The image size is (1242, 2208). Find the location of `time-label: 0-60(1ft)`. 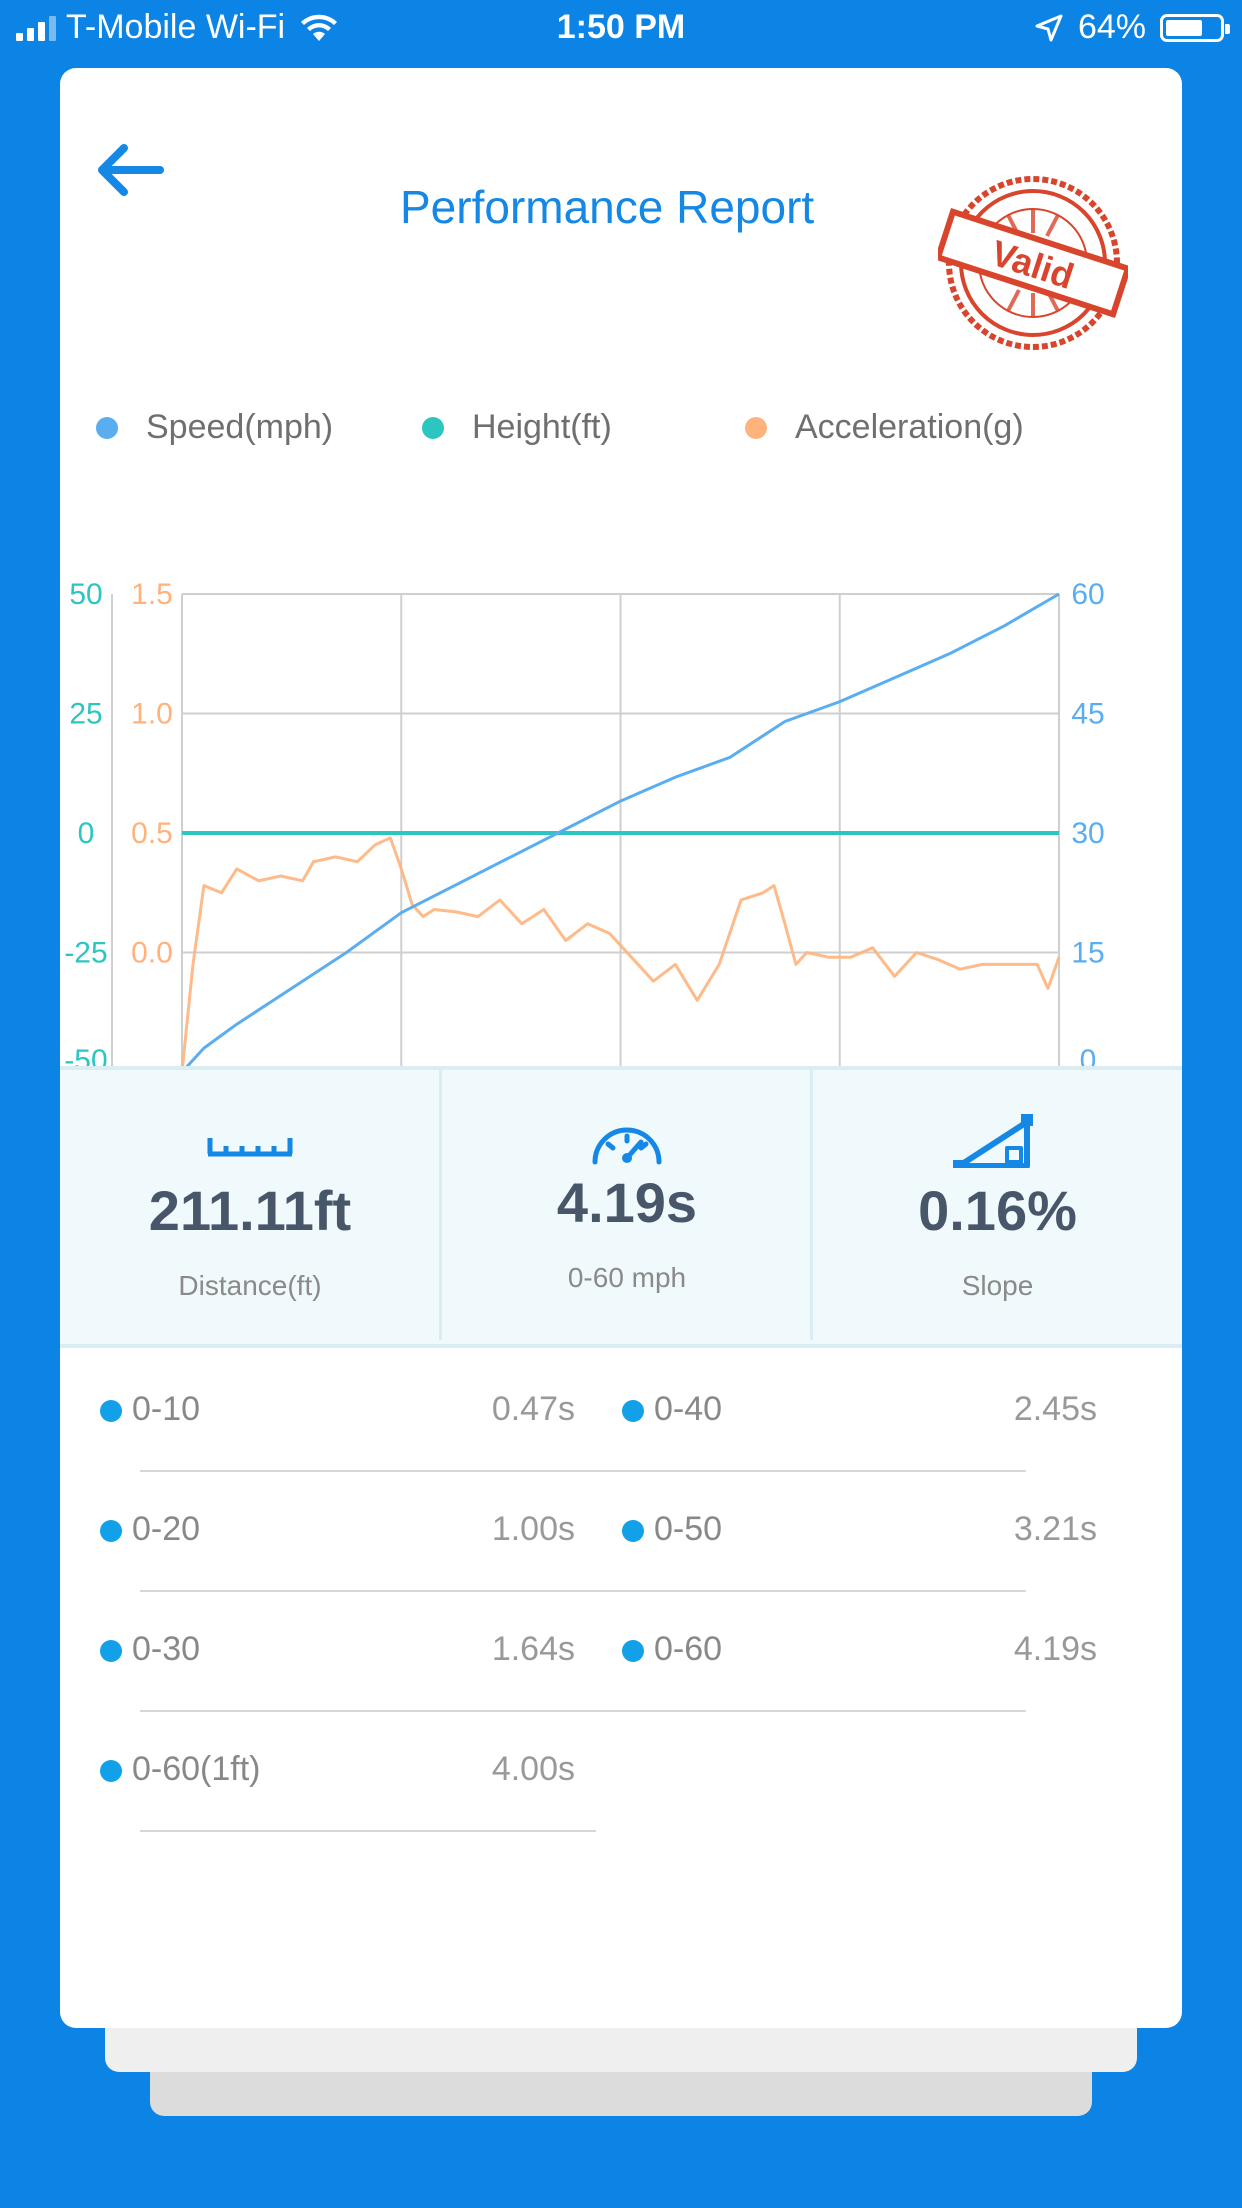

time-label: 0-60(1ft) is located at coordinates (196, 1769).